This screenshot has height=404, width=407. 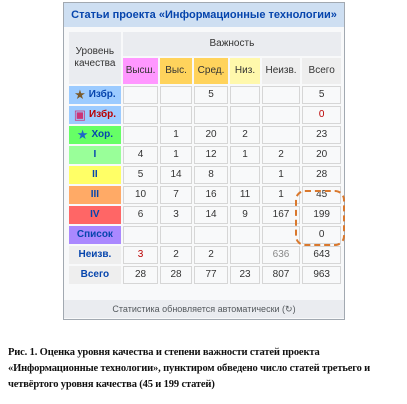 What do you see at coordinates (321, 71) in the screenshot?
I see `importance-column-header: Всего` at bounding box center [321, 71].